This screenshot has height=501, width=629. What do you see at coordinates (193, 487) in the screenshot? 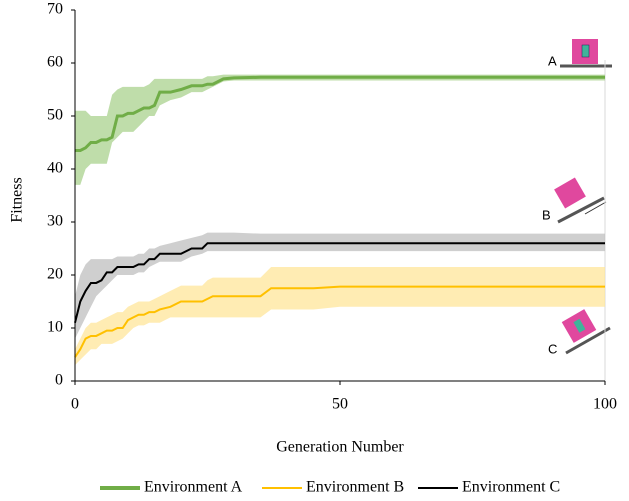
I see `legend-label: Environment A` at bounding box center [193, 487].